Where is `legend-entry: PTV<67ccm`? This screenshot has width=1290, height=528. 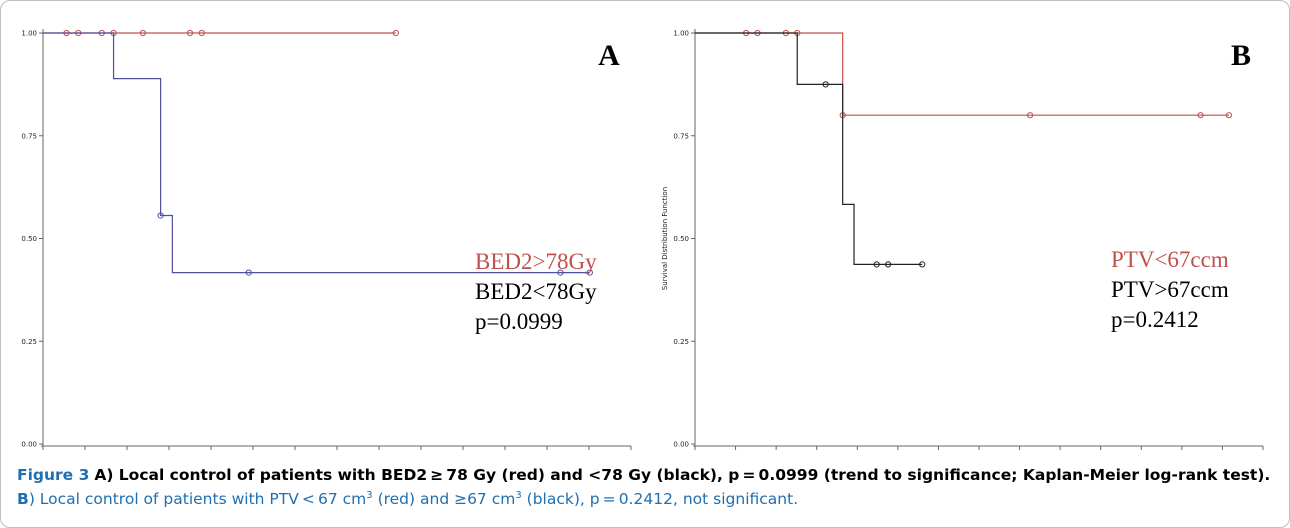
legend-entry: PTV<67ccm is located at coordinates (1170, 259).